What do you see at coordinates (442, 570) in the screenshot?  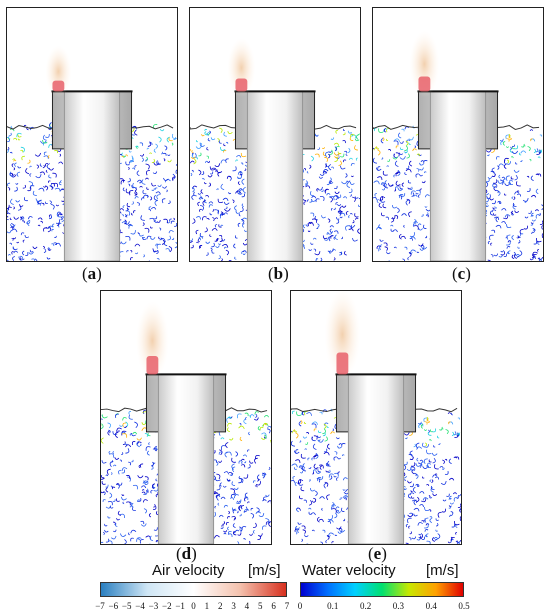 I see `water-velocity-unit: [m/s]` at bounding box center [442, 570].